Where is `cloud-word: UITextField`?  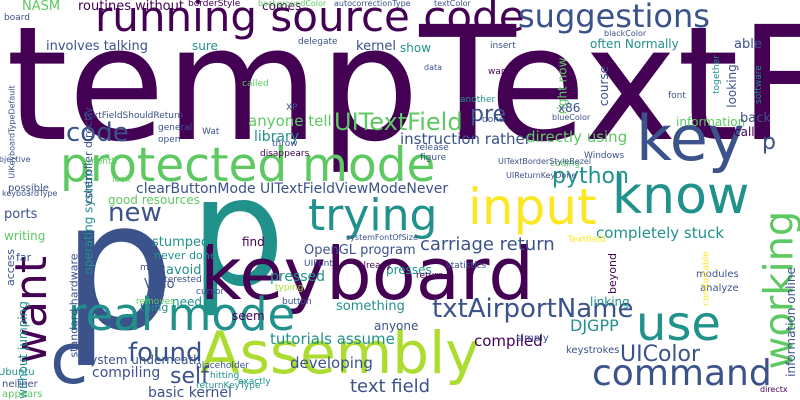 cloud-word: UITextField is located at coordinates (398, 122).